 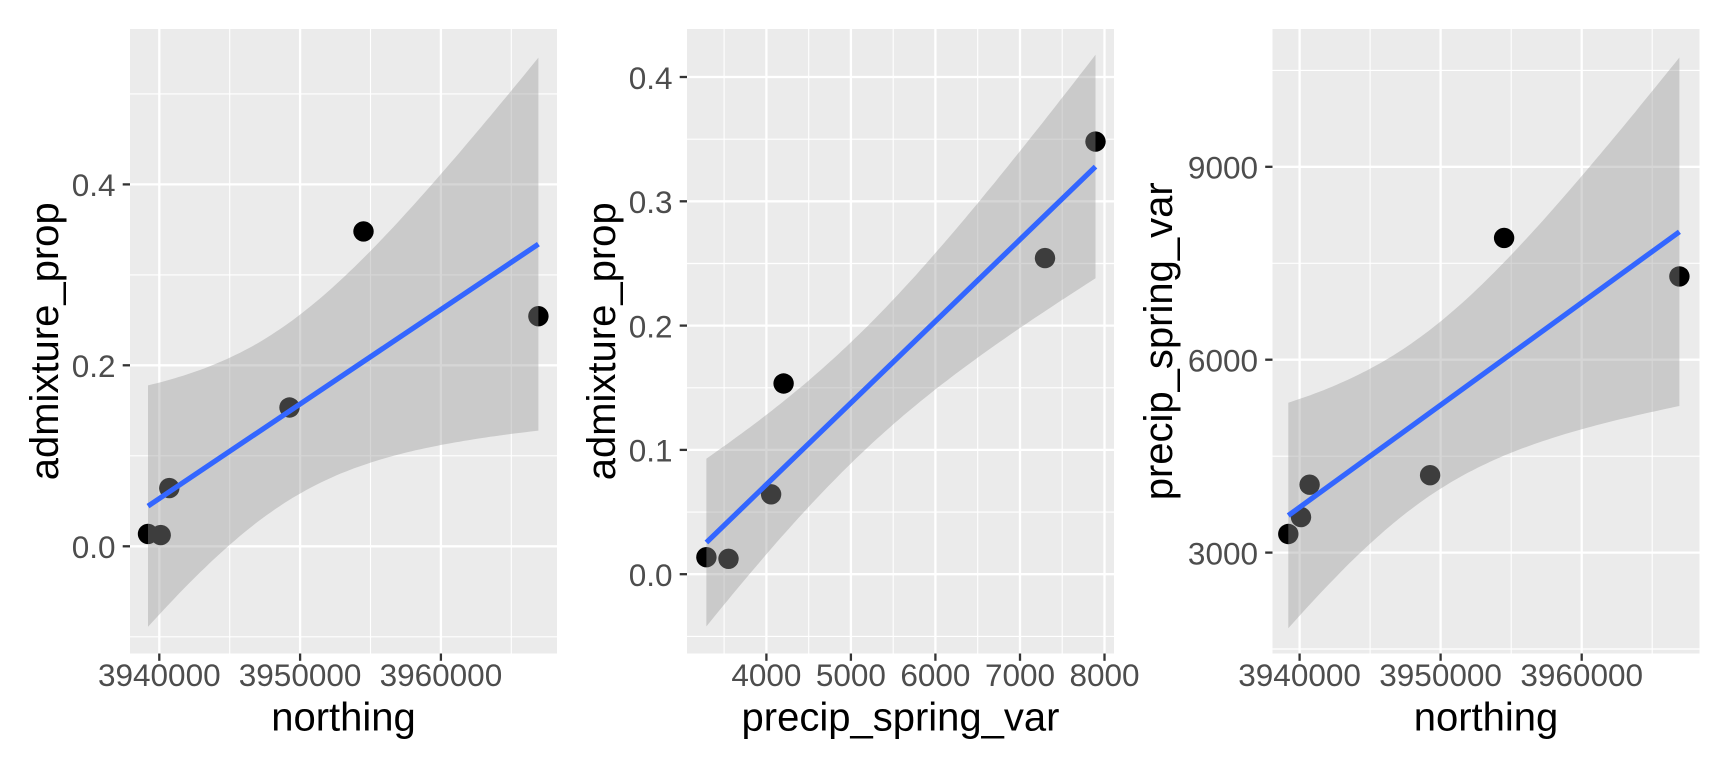 What do you see at coordinates (651, 202) in the screenshot?
I see `svg-text: 0.3` at bounding box center [651, 202].